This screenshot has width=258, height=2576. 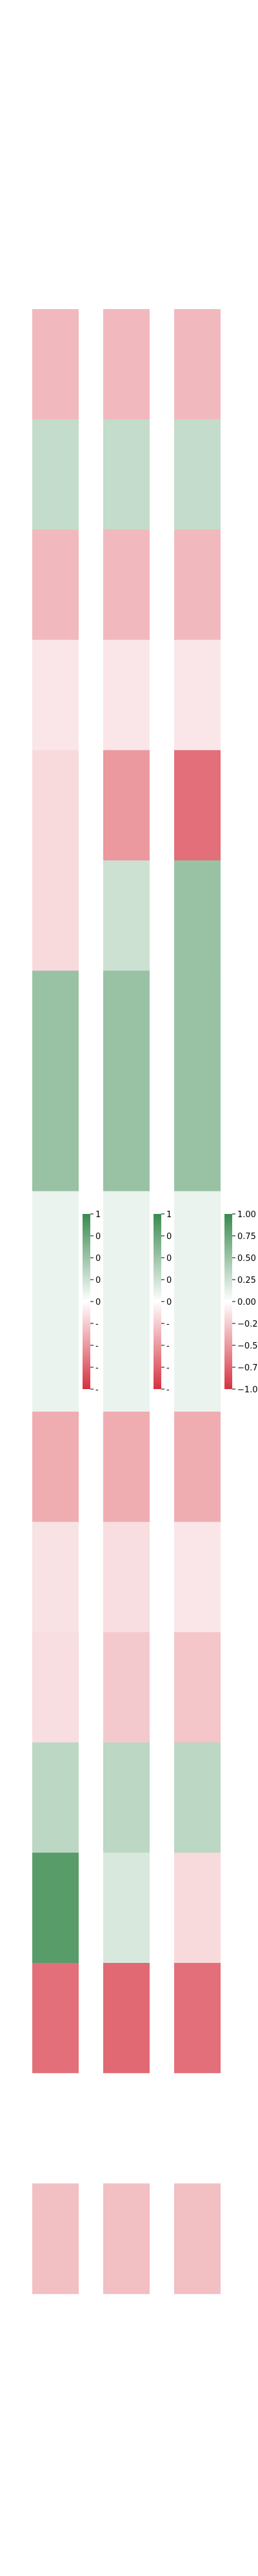 I want to click on colorbar-1: 1 0 0 0 0 - - - -, so click(x=92, y=1302).